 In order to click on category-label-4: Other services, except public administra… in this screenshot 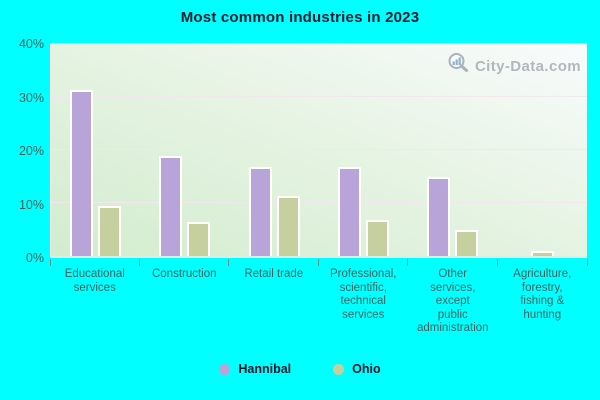, I will do `click(452, 301)`.